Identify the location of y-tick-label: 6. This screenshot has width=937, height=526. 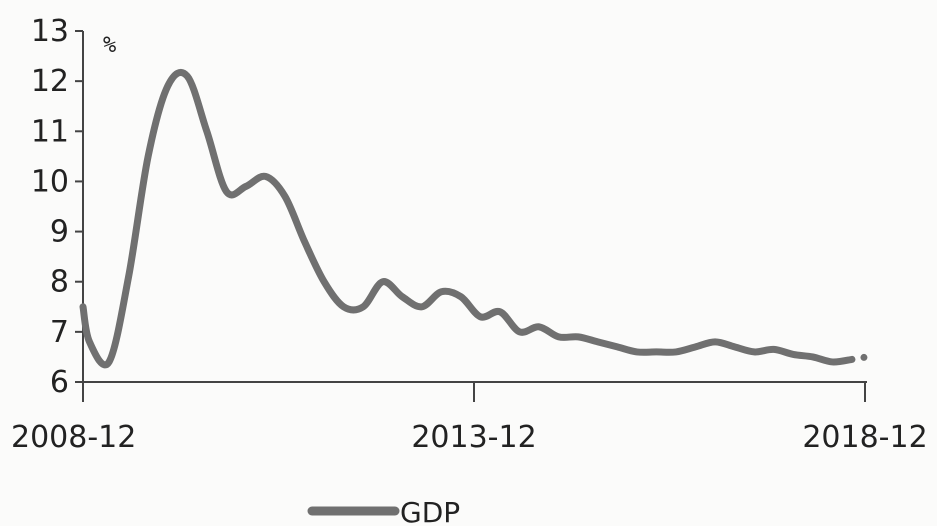
(59, 382).